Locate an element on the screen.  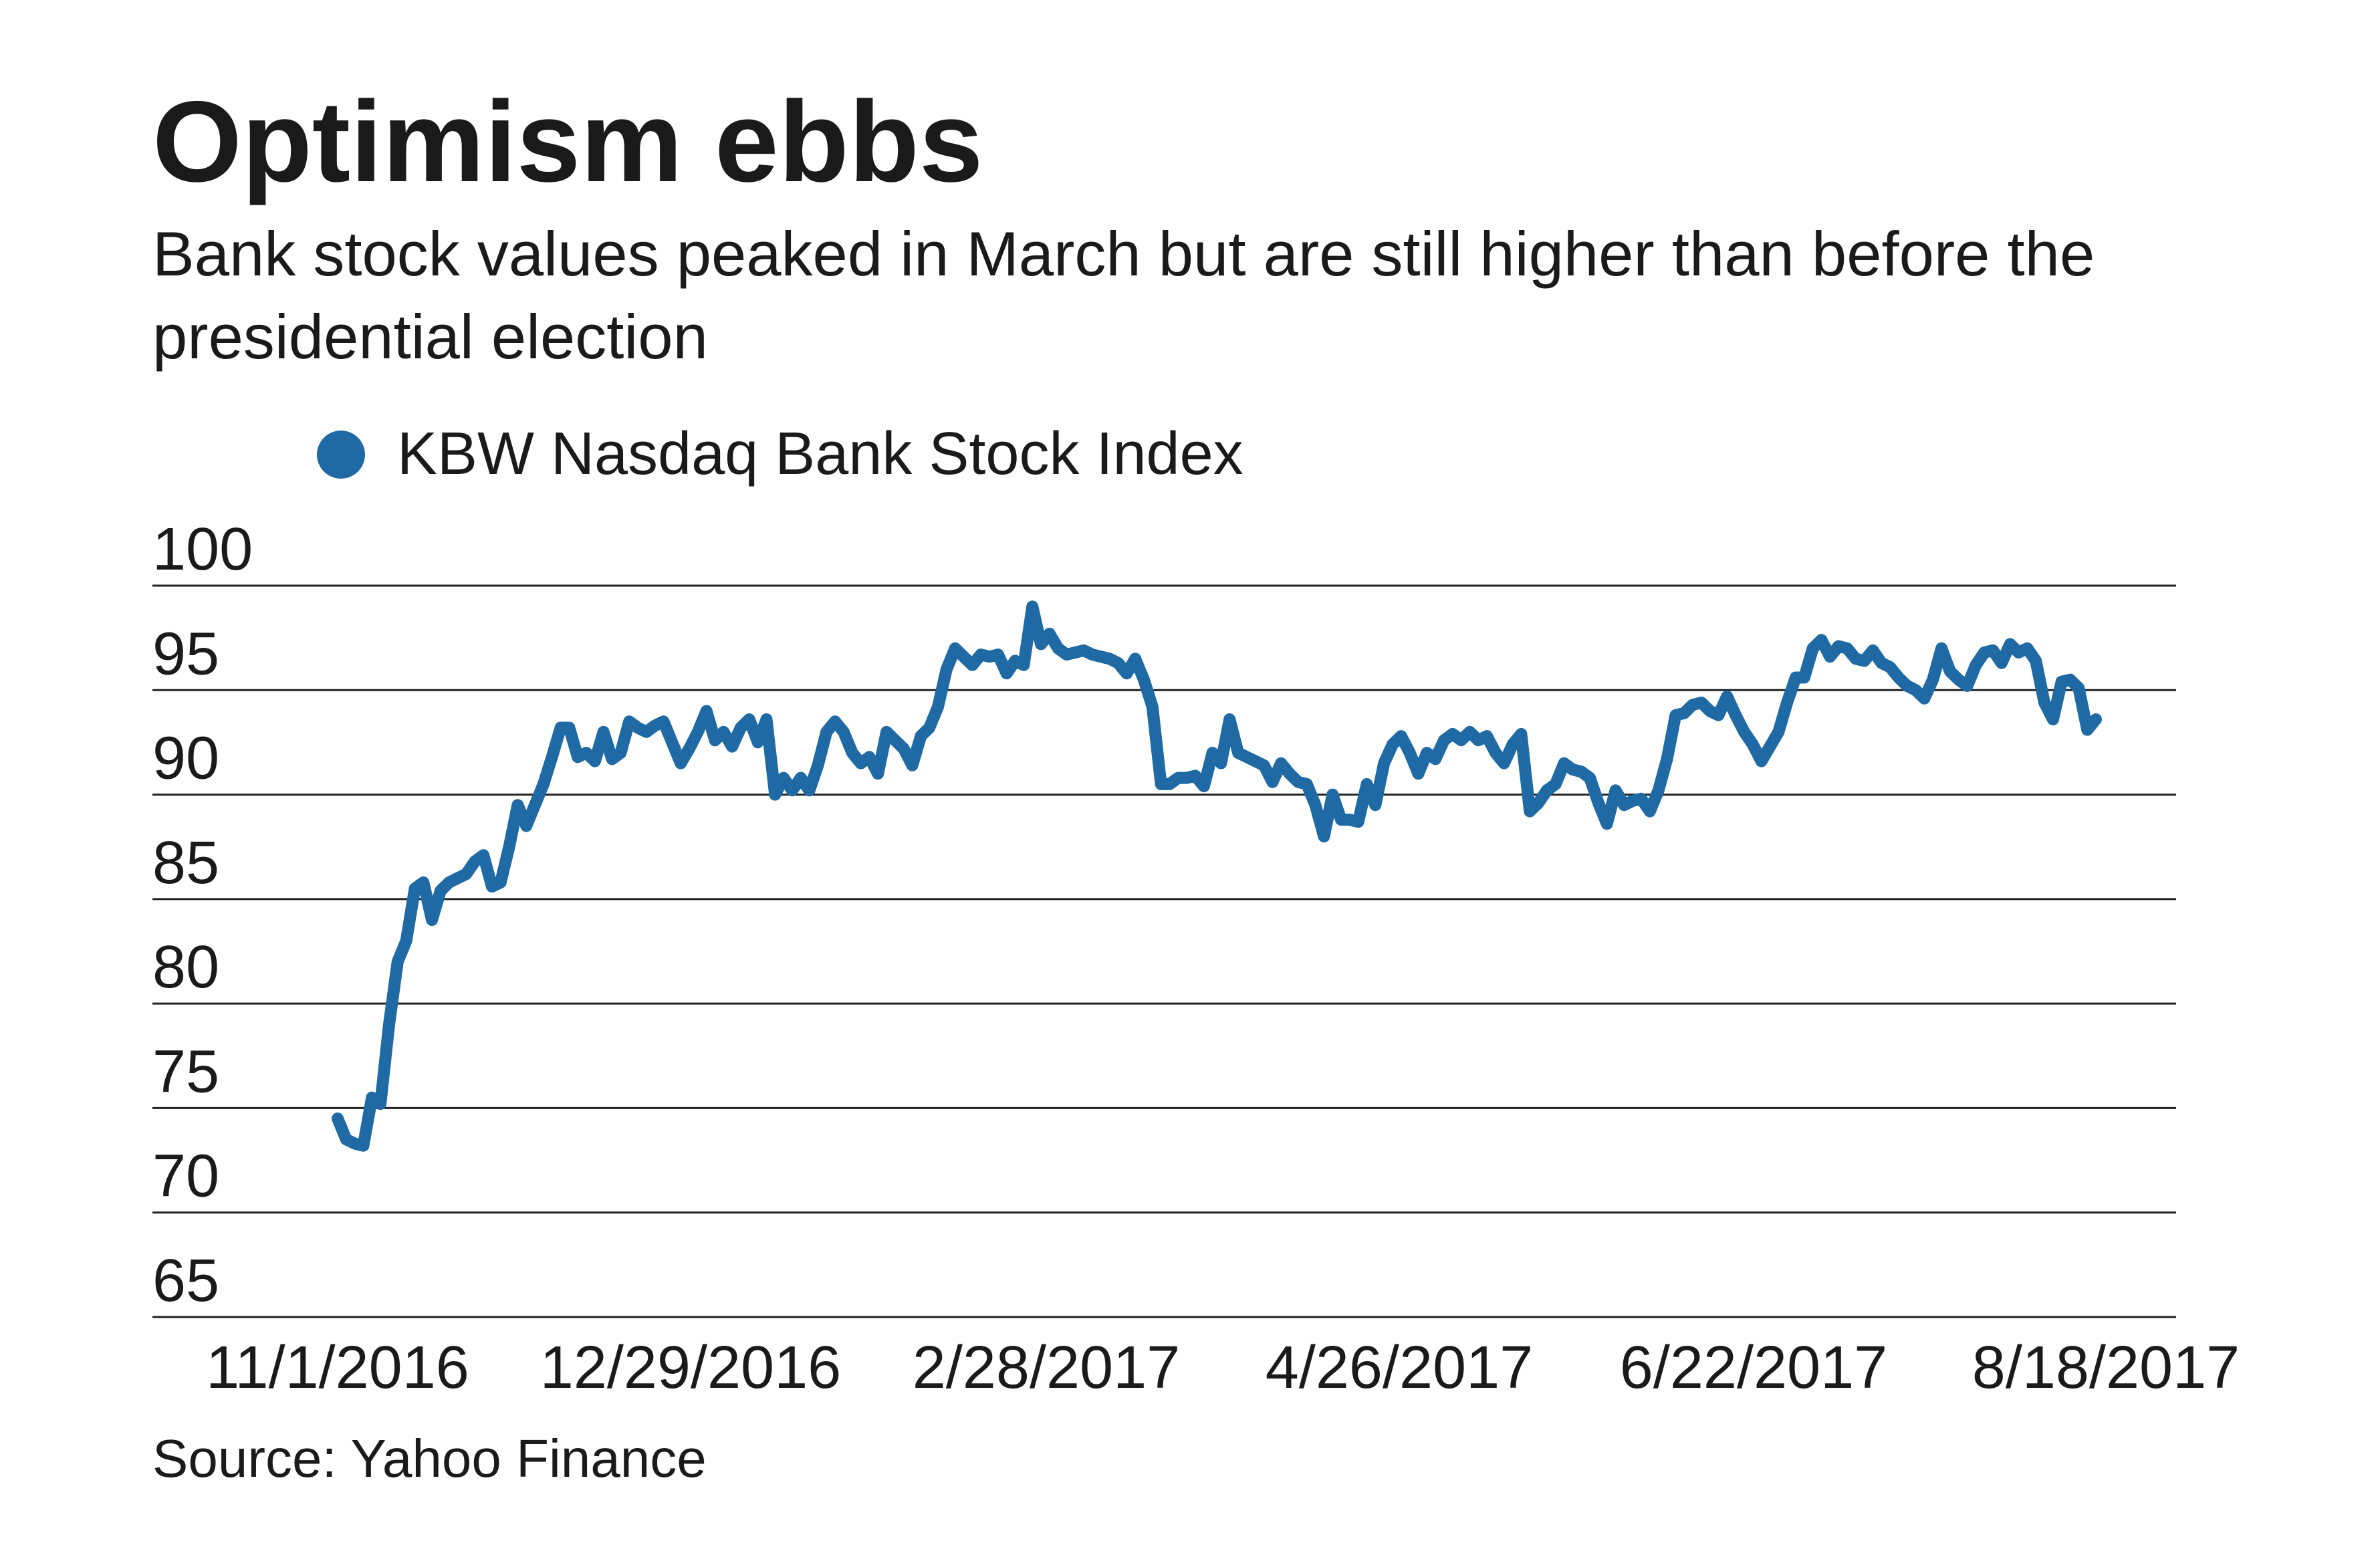
x-tick-label: 12/29/2016 is located at coordinates (690, 1367).